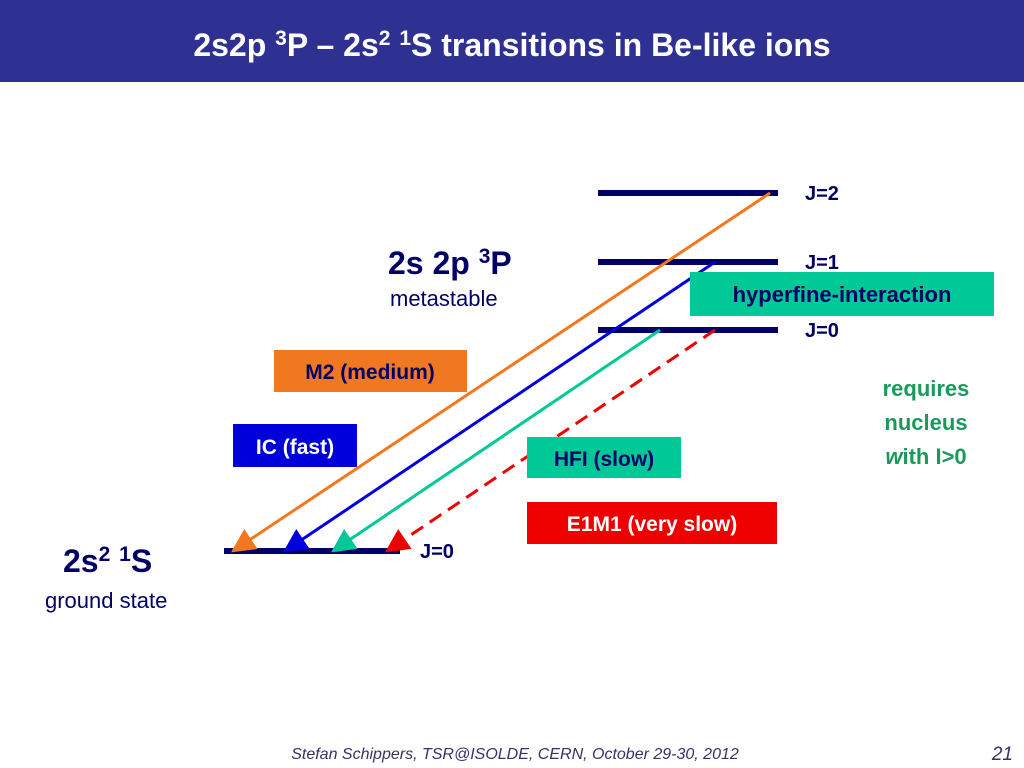 The image size is (1024, 768). Describe the element at coordinates (444, 298) in the screenshot. I see `state-note: metastable` at that location.